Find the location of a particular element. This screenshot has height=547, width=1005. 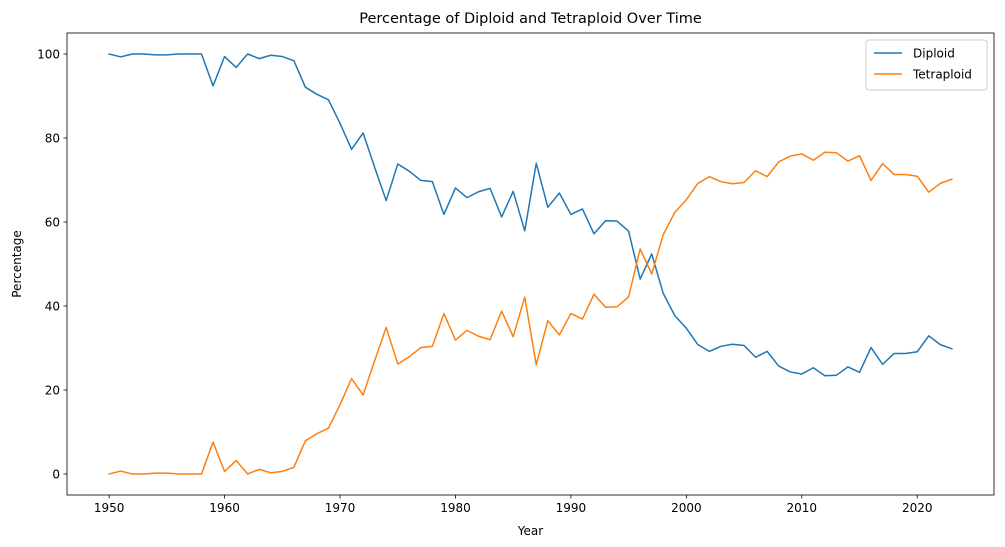

y-tick-label: 0 is located at coordinates (56, 474).